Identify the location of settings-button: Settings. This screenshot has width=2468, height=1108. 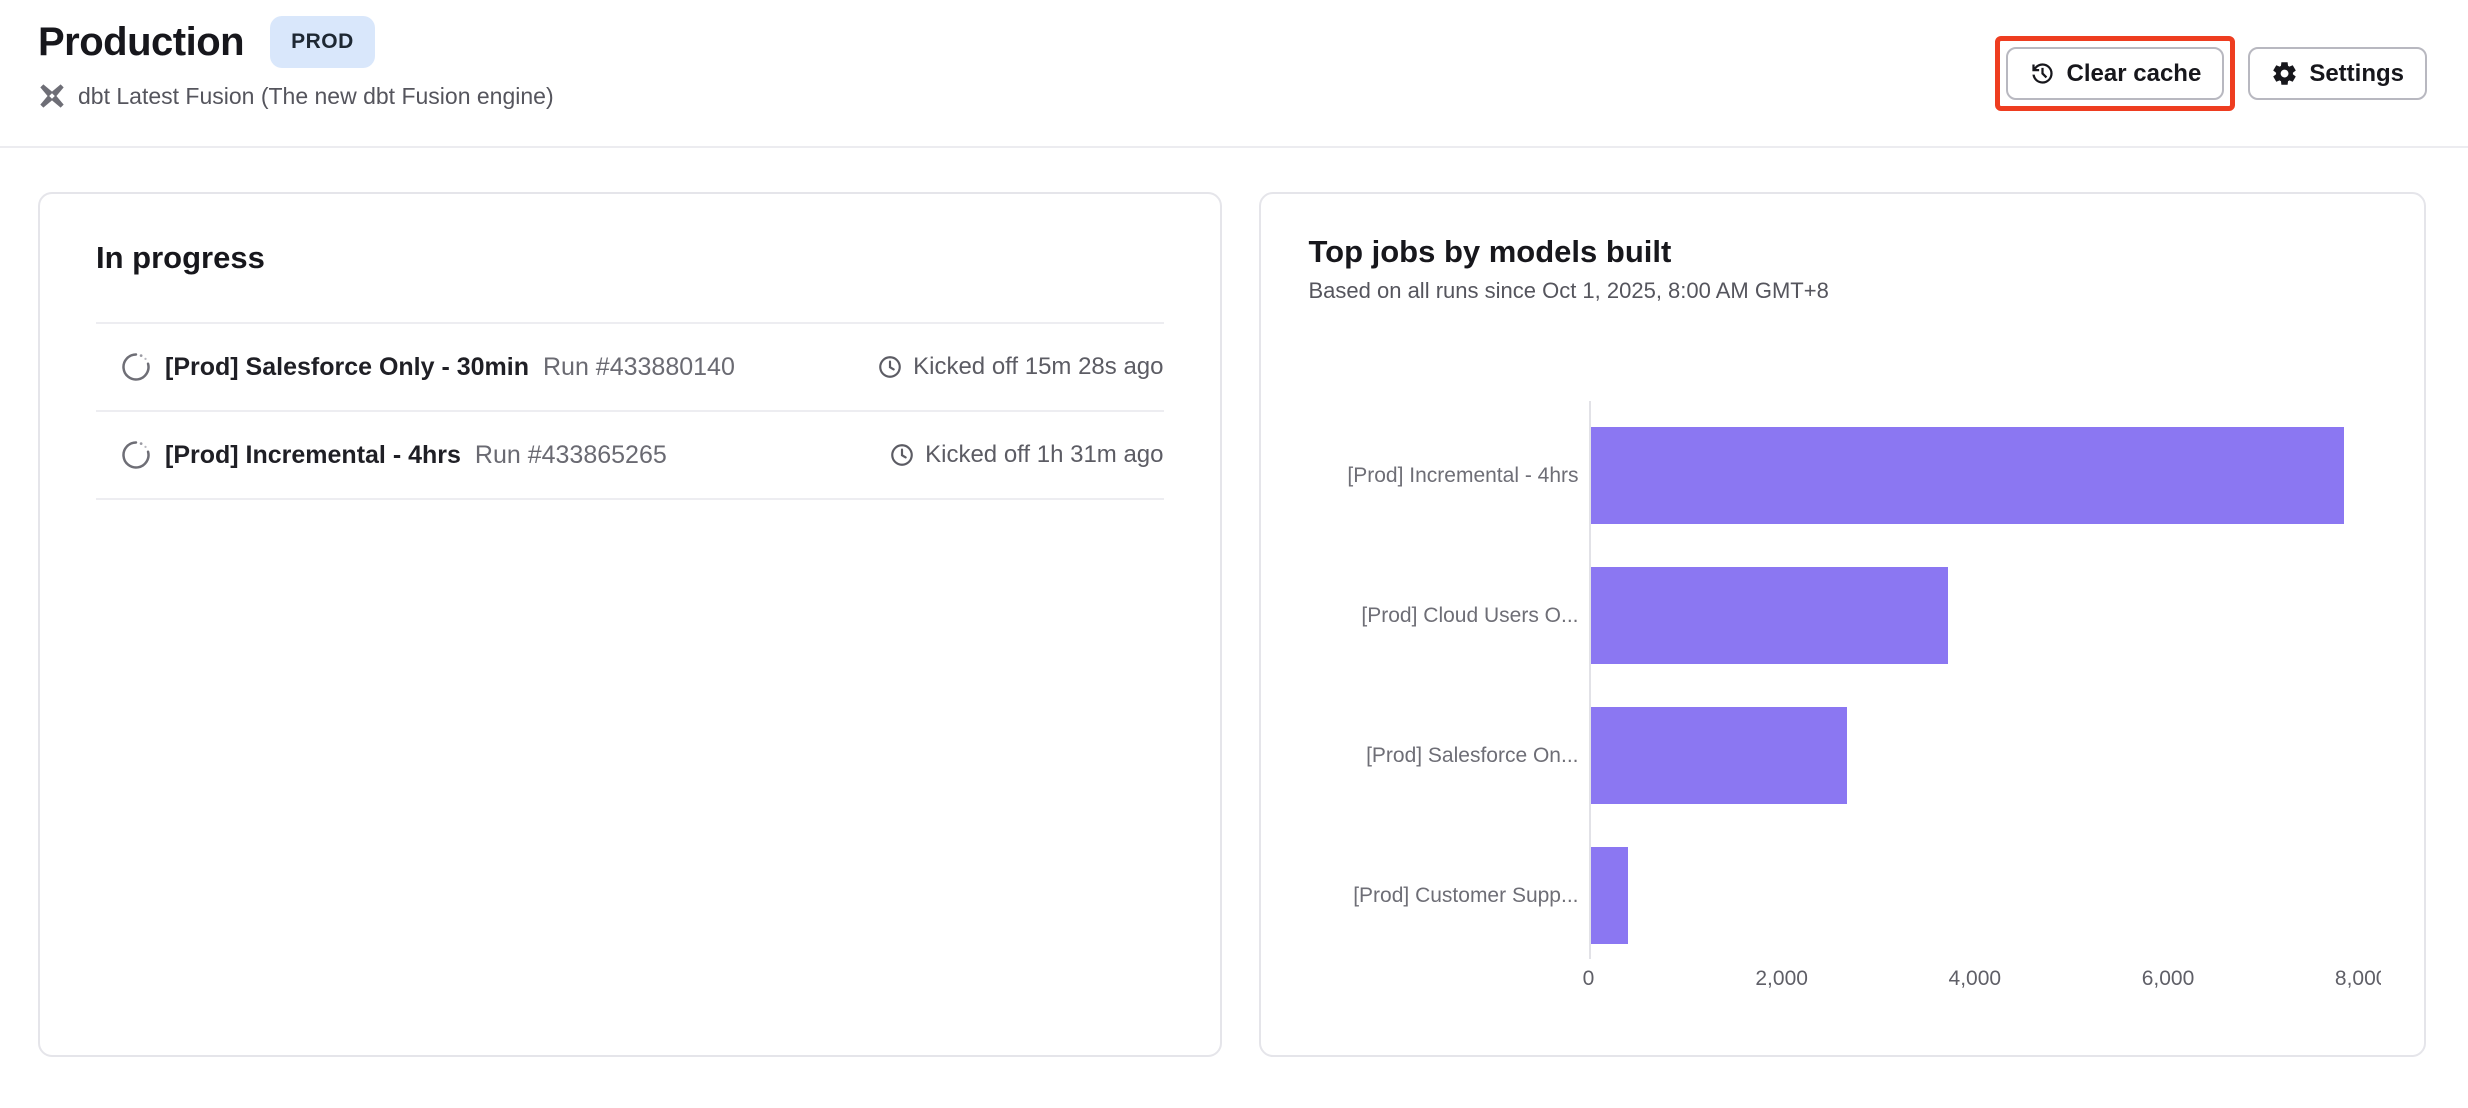
(2337, 73).